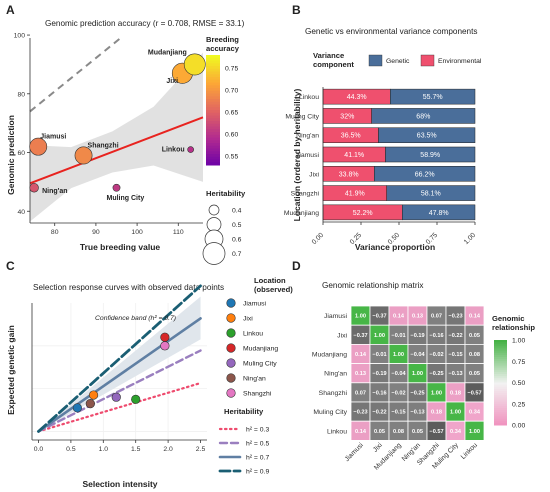 The height and width of the screenshot is (492, 550). What do you see at coordinates (308, 155) in the screenshot?
I see `panel-b-category-label: Jiamusi` at bounding box center [308, 155].